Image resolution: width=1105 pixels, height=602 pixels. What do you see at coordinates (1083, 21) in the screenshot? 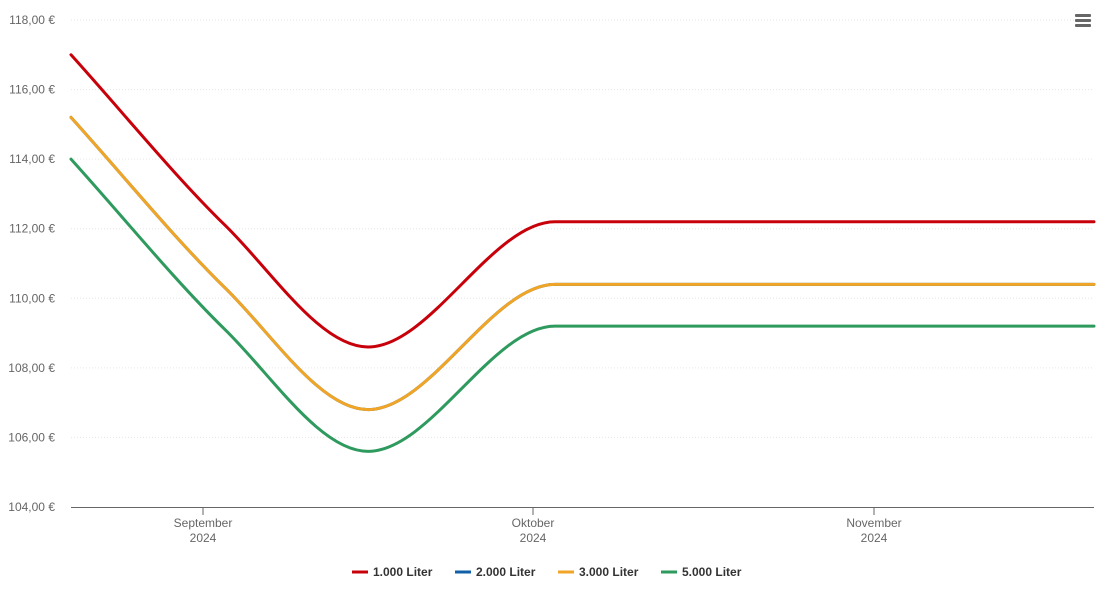
I see `hamburger-menu-icon` at bounding box center [1083, 21].